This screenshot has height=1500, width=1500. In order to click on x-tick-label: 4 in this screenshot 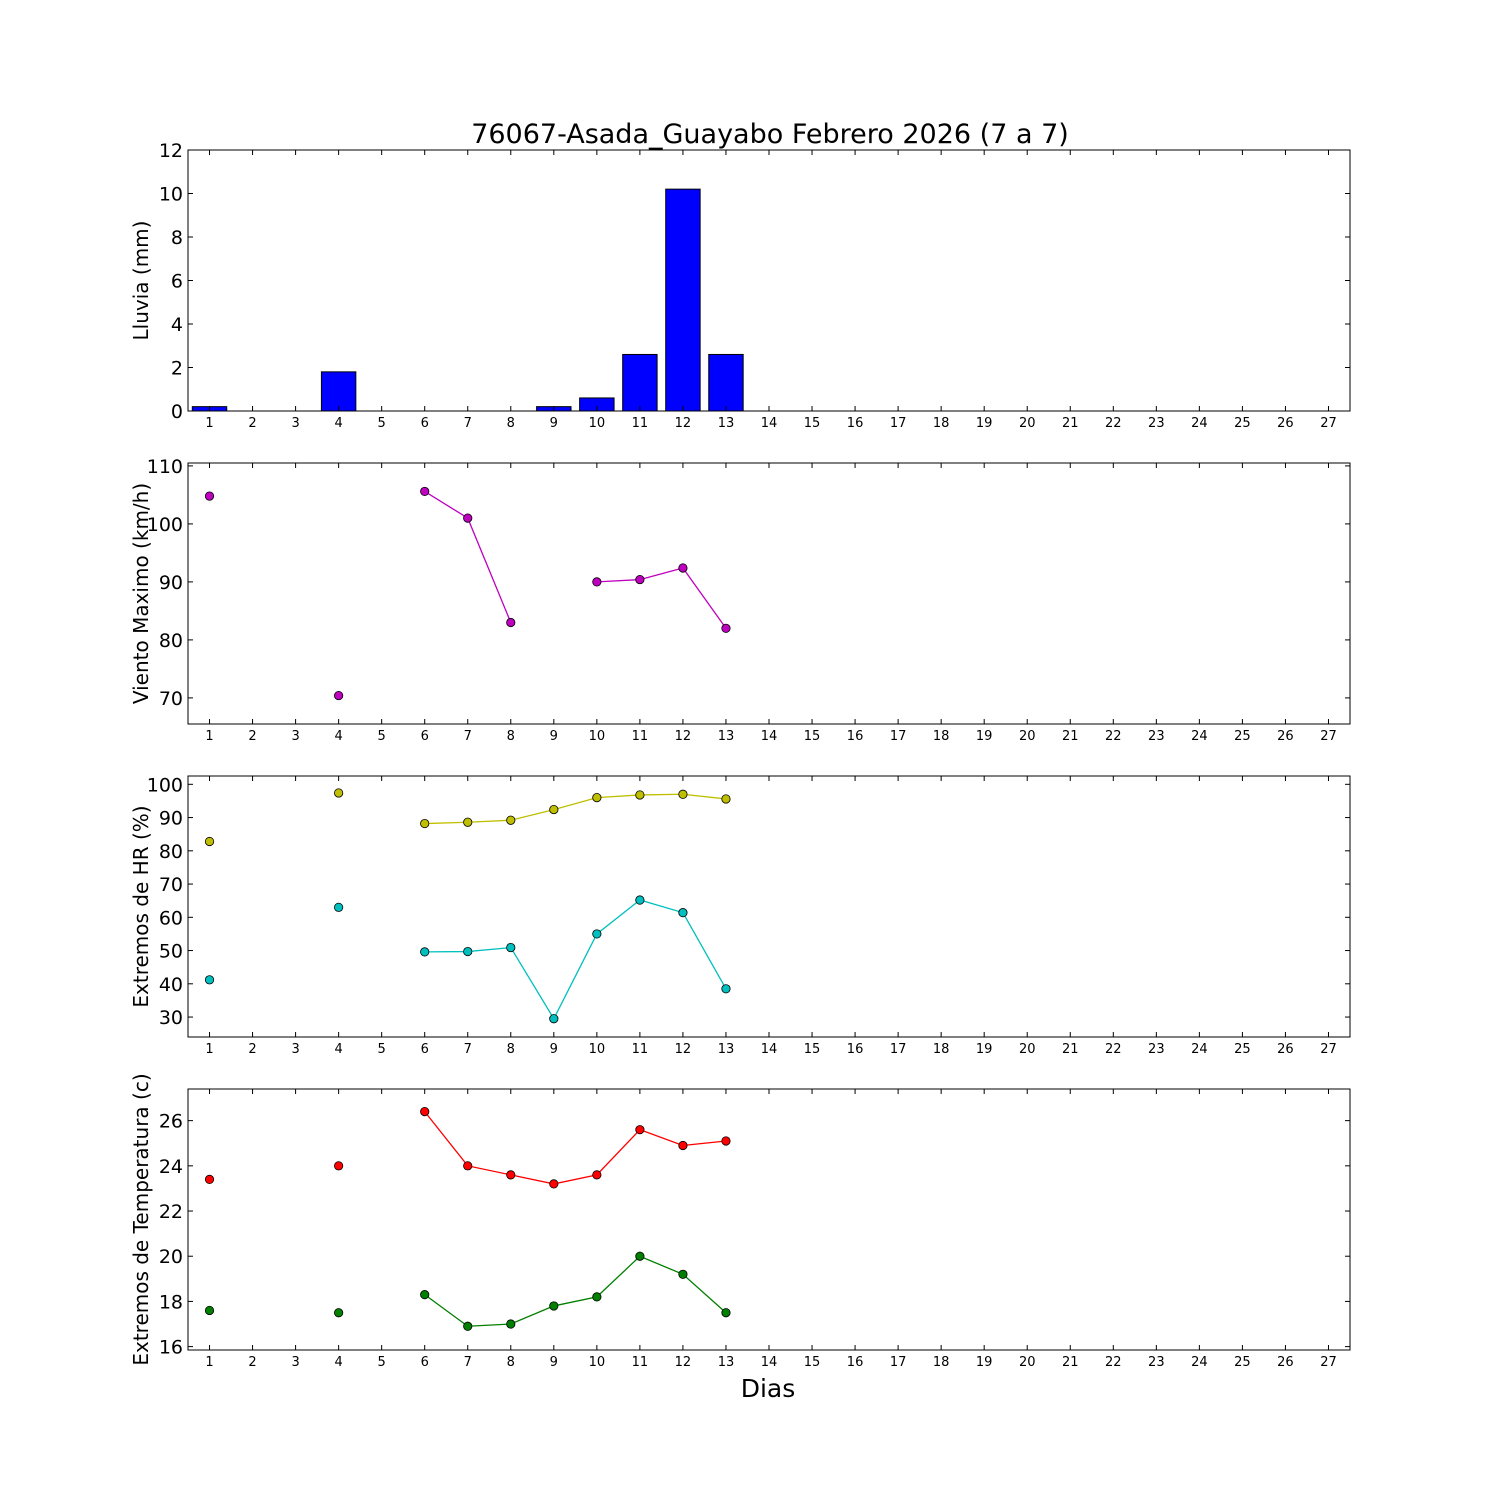, I will do `click(338, 423)`.